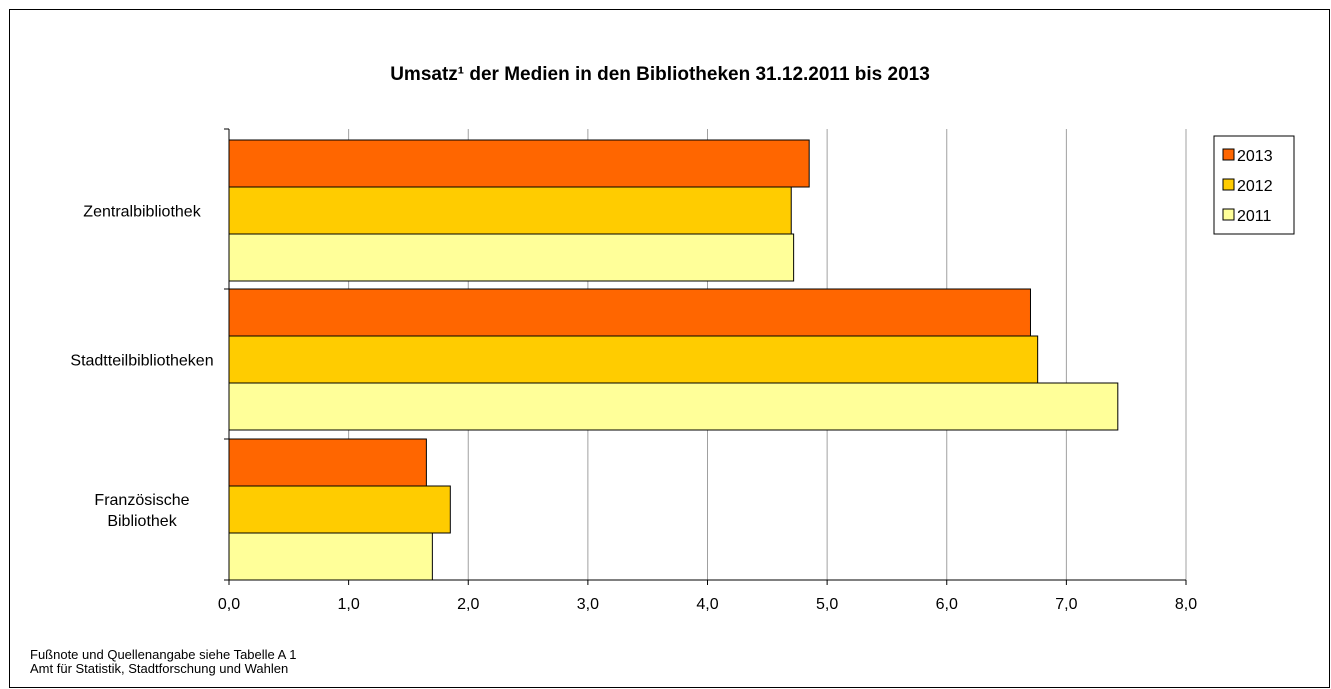 Image resolution: width=1331 pixels, height=689 pixels. What do you see at coordinates (349, 604) in the screenshot?
I see `x-tick-label-1: 1,0` at bounding box center [349, 604].